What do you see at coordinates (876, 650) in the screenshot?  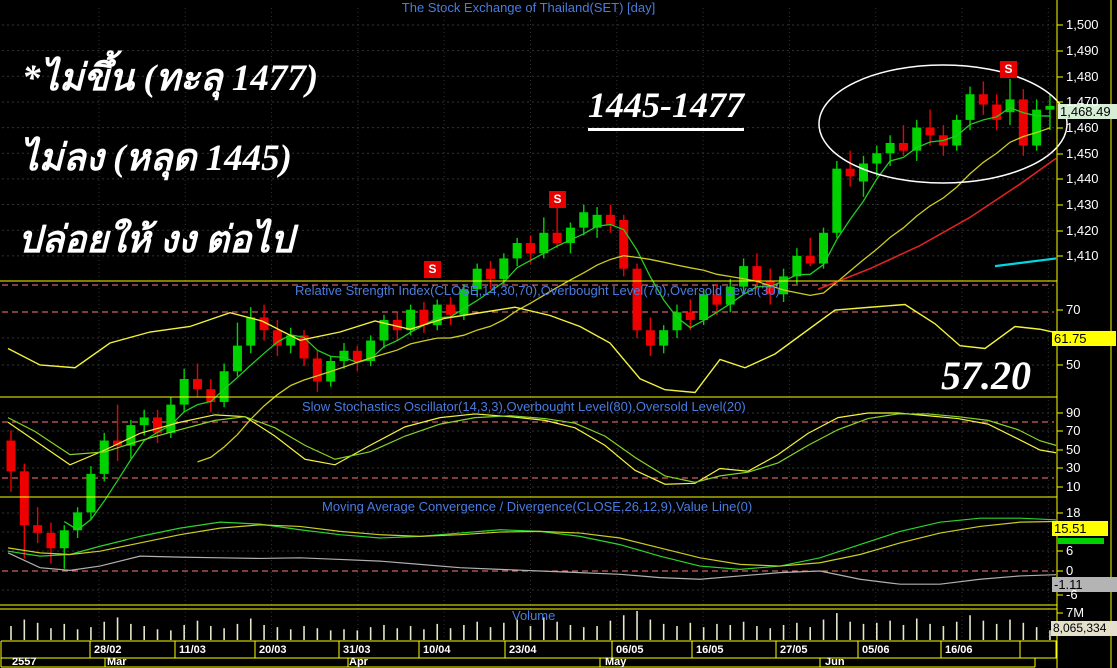 I see `x-axis-date-label: 05/06` at bounding box center [876, 650].